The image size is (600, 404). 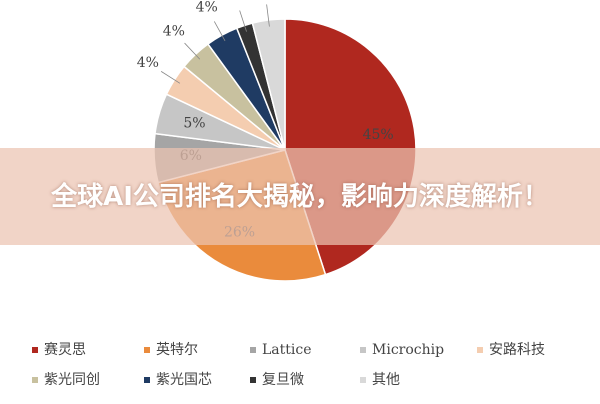 What do you see at coordinates (517, 350) in the screenshot?
I see `legend-label: 安路科技` at bounding box center [517, 350].